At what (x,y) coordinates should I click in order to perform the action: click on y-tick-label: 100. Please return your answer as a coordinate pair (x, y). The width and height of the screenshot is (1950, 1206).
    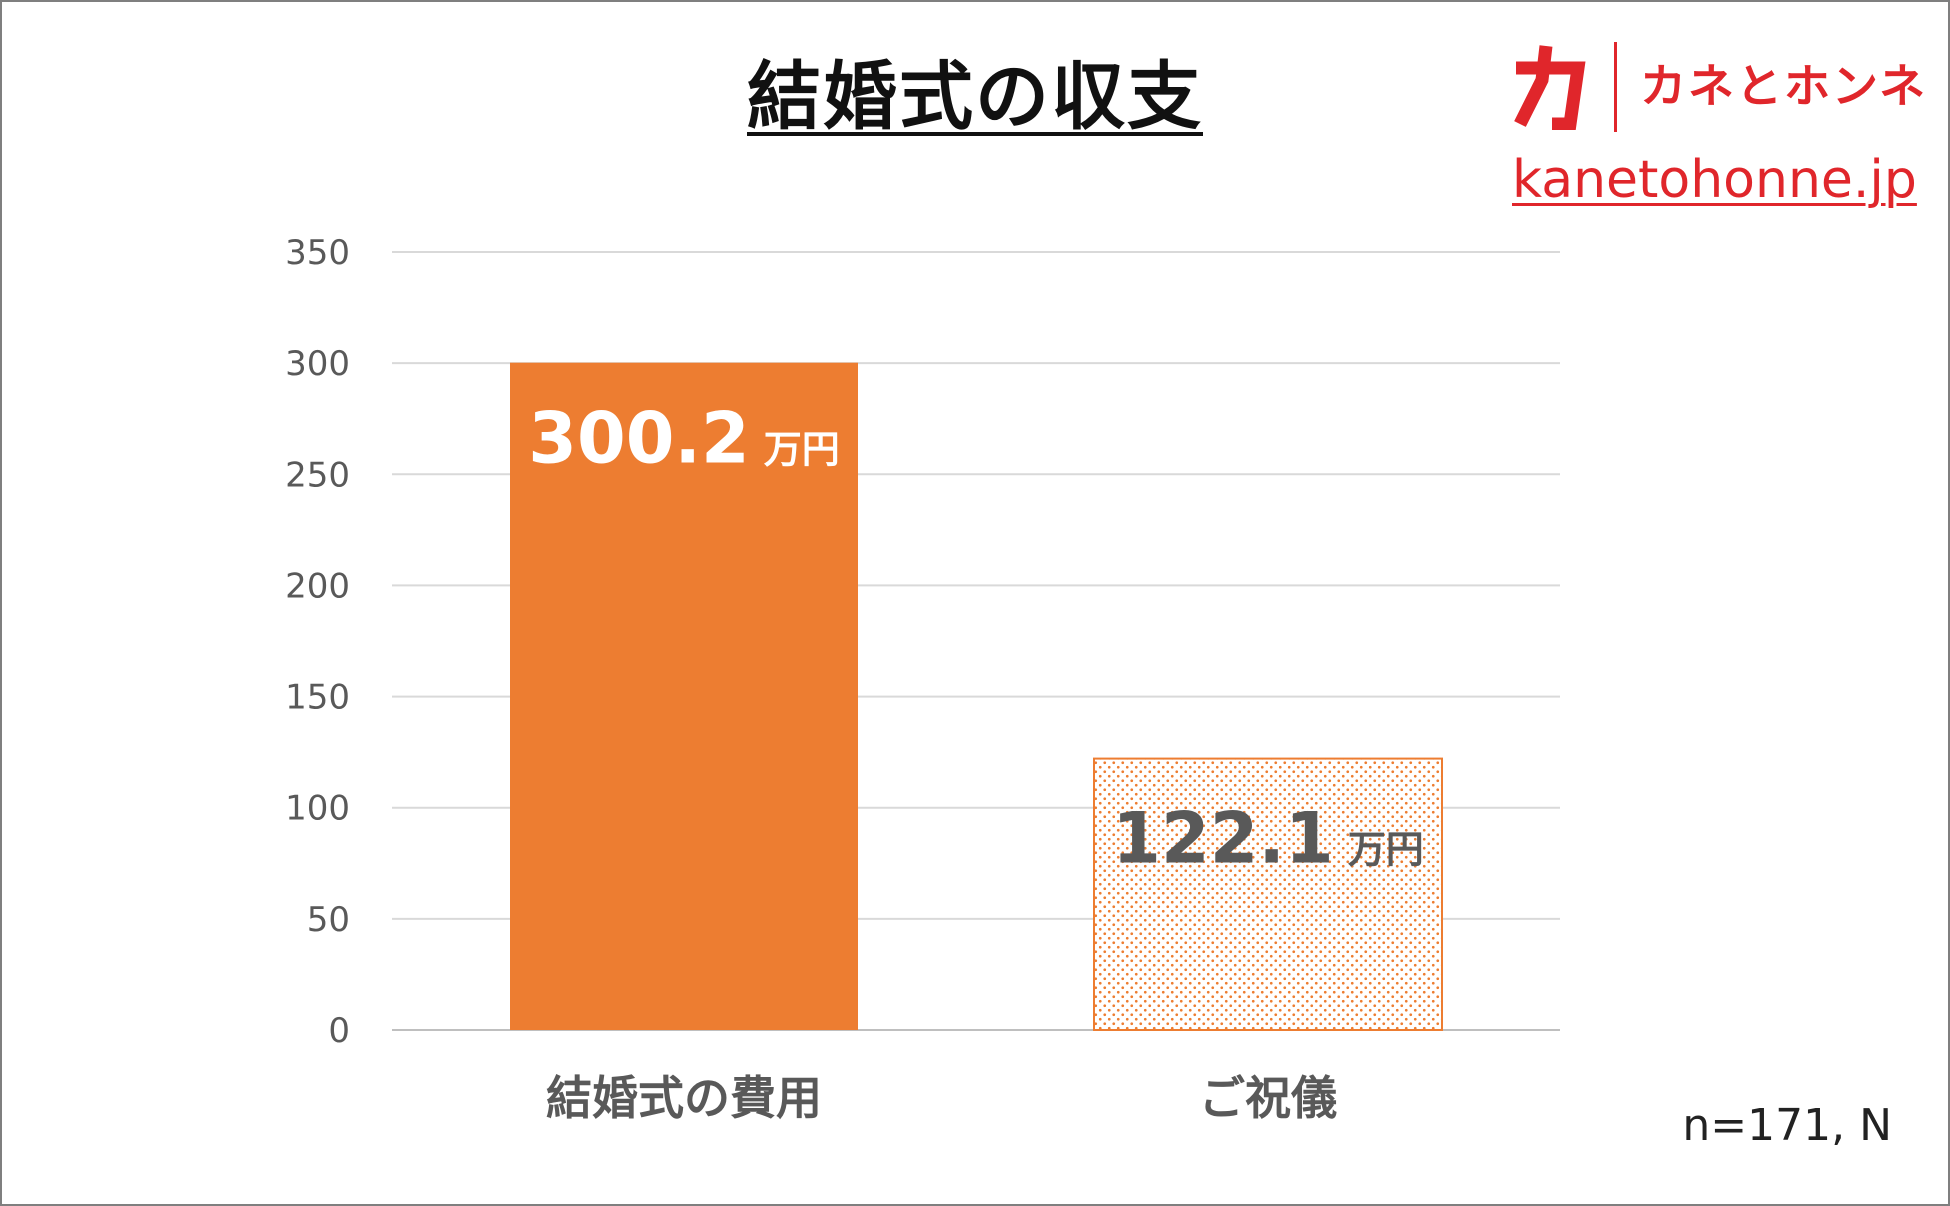
    Looking at the image, I should click on (317, 809).